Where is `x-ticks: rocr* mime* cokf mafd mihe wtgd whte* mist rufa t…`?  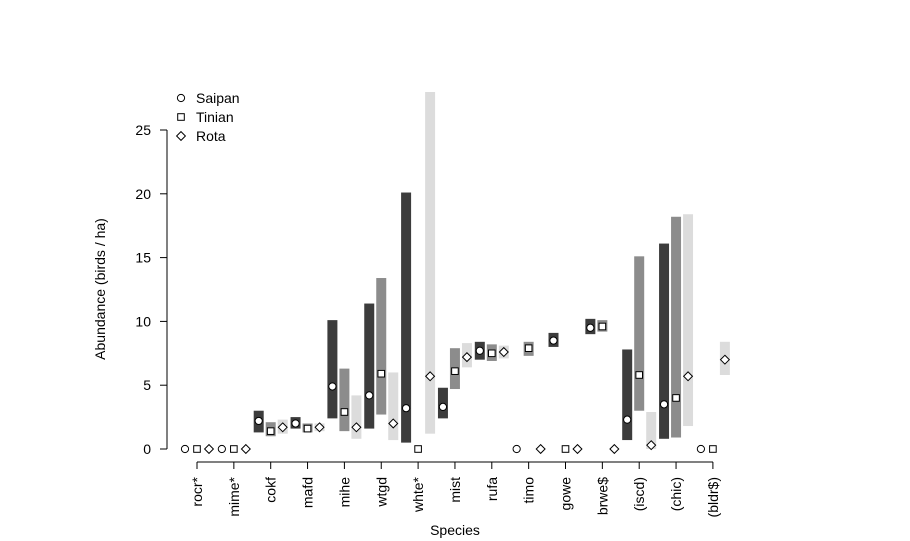
x-ticks: rocr* mime* cokf mafd mihe wtgd whte* mist rufa t… is located at coordinates (455, 489).